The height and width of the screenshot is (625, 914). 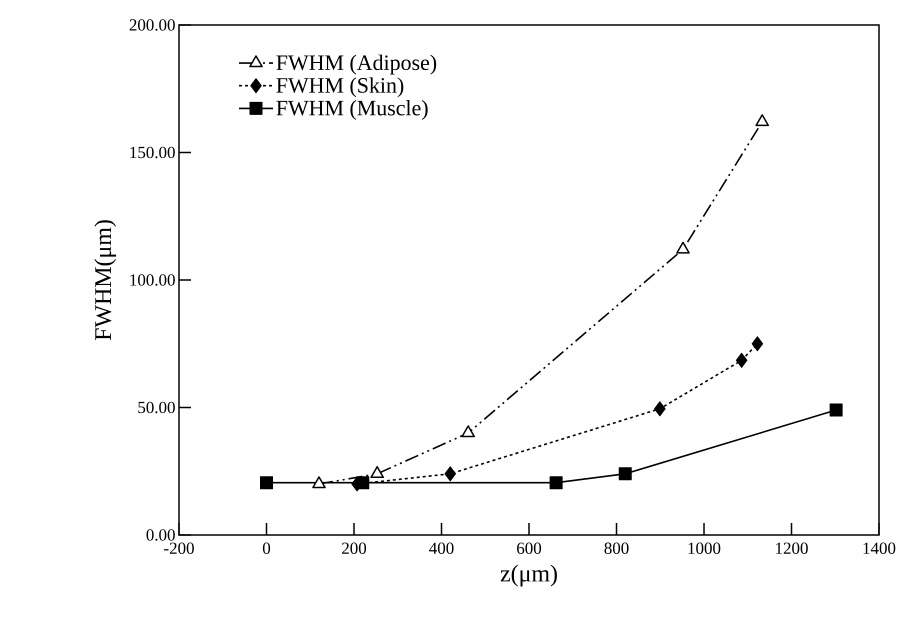 What do you see at coordinates (792, 548) in the screenshot?
I see `x-tick-label: 1200` at bounding box center [792, 548].